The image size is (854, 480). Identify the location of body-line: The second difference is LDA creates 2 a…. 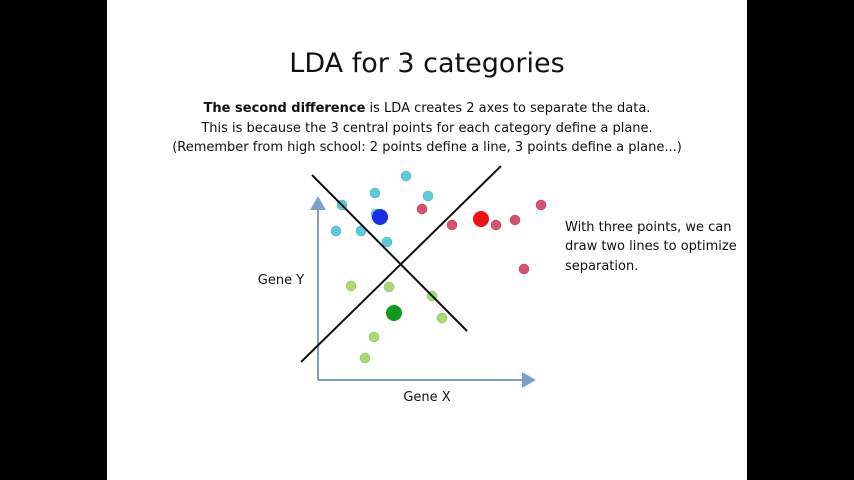
(427, 108).